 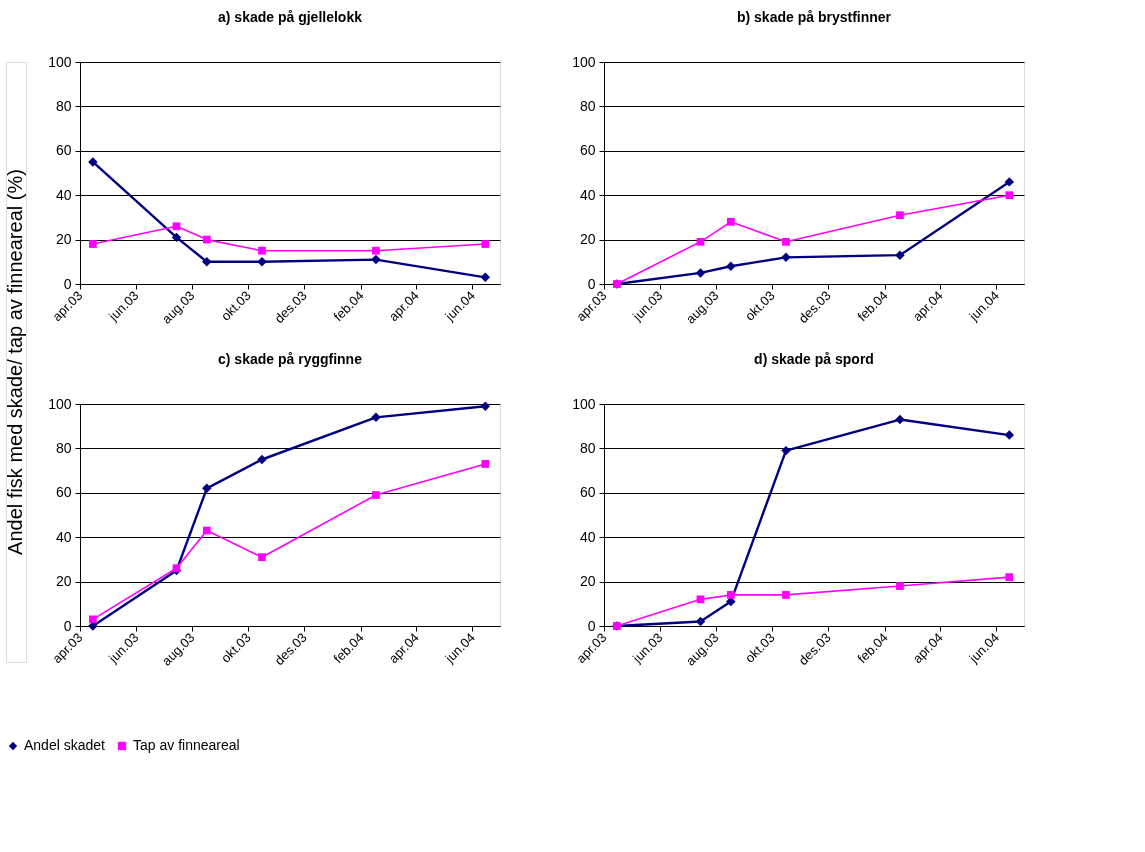 What do you see at coordinates (290, 17) in the screenshot?
I see `chart-title: a) skade på gjellelokk` at bounding box center [290, 17].